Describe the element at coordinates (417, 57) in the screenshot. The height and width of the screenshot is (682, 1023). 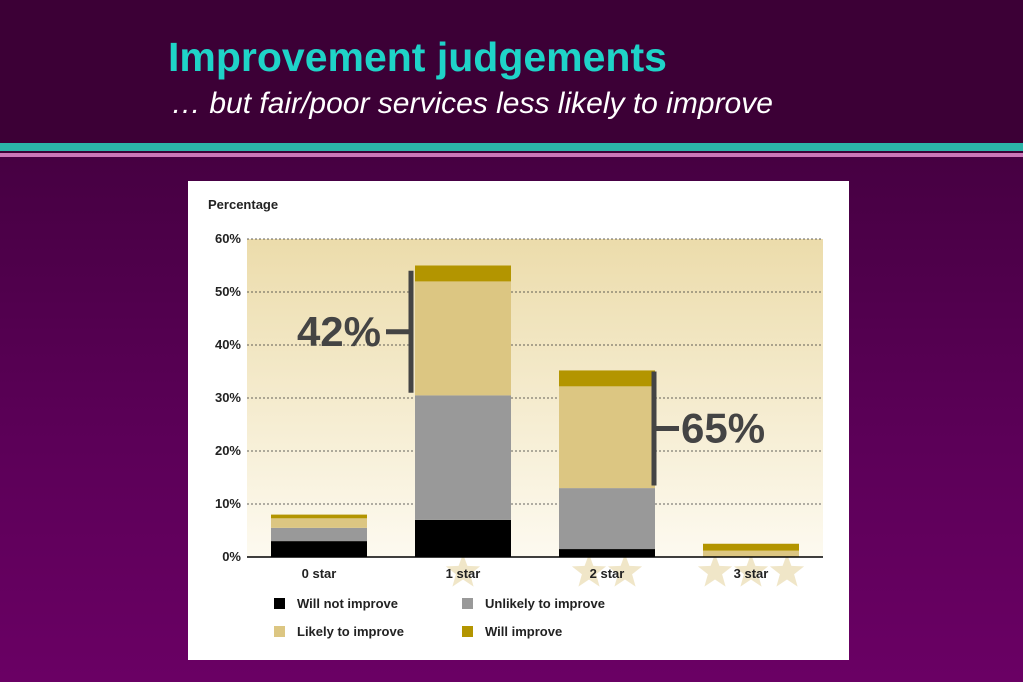
I see `slide-title: Improvement judgements` at that location.